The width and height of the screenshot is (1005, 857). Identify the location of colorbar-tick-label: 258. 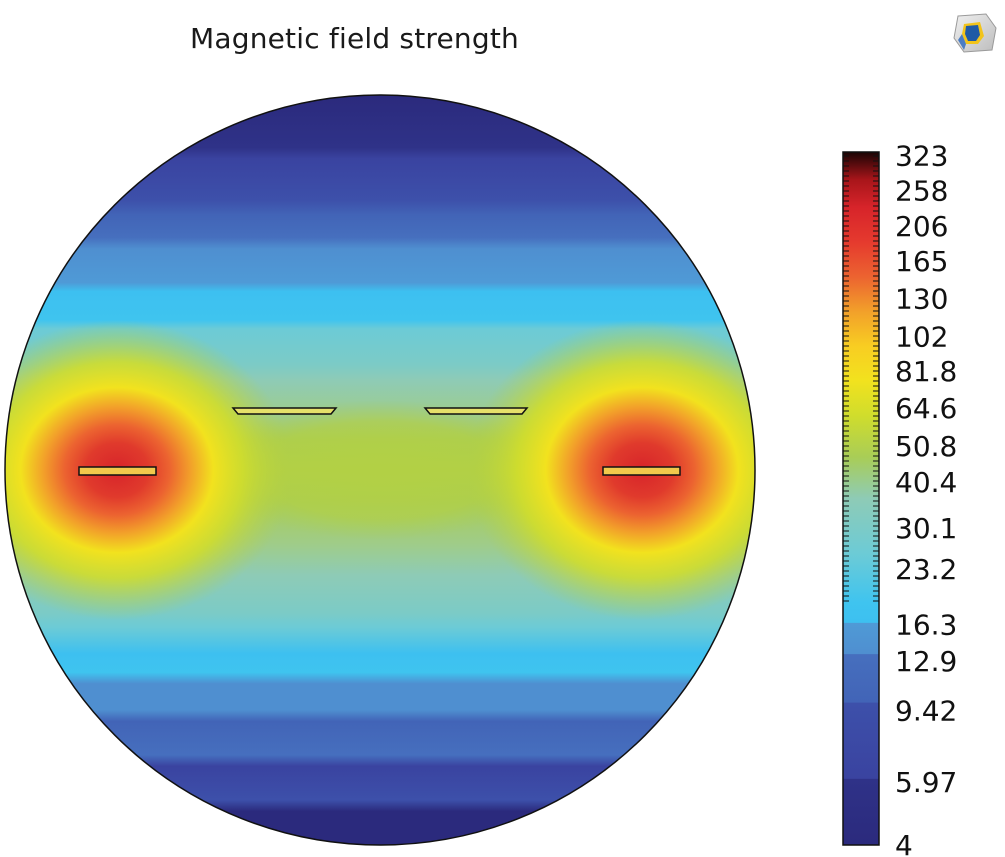
(921, 191).